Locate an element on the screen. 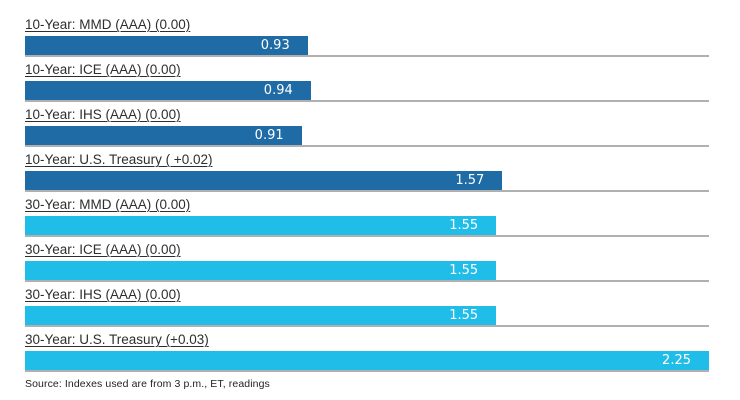  bar-value-label: 1.57 is located at coordinates (470, 180).